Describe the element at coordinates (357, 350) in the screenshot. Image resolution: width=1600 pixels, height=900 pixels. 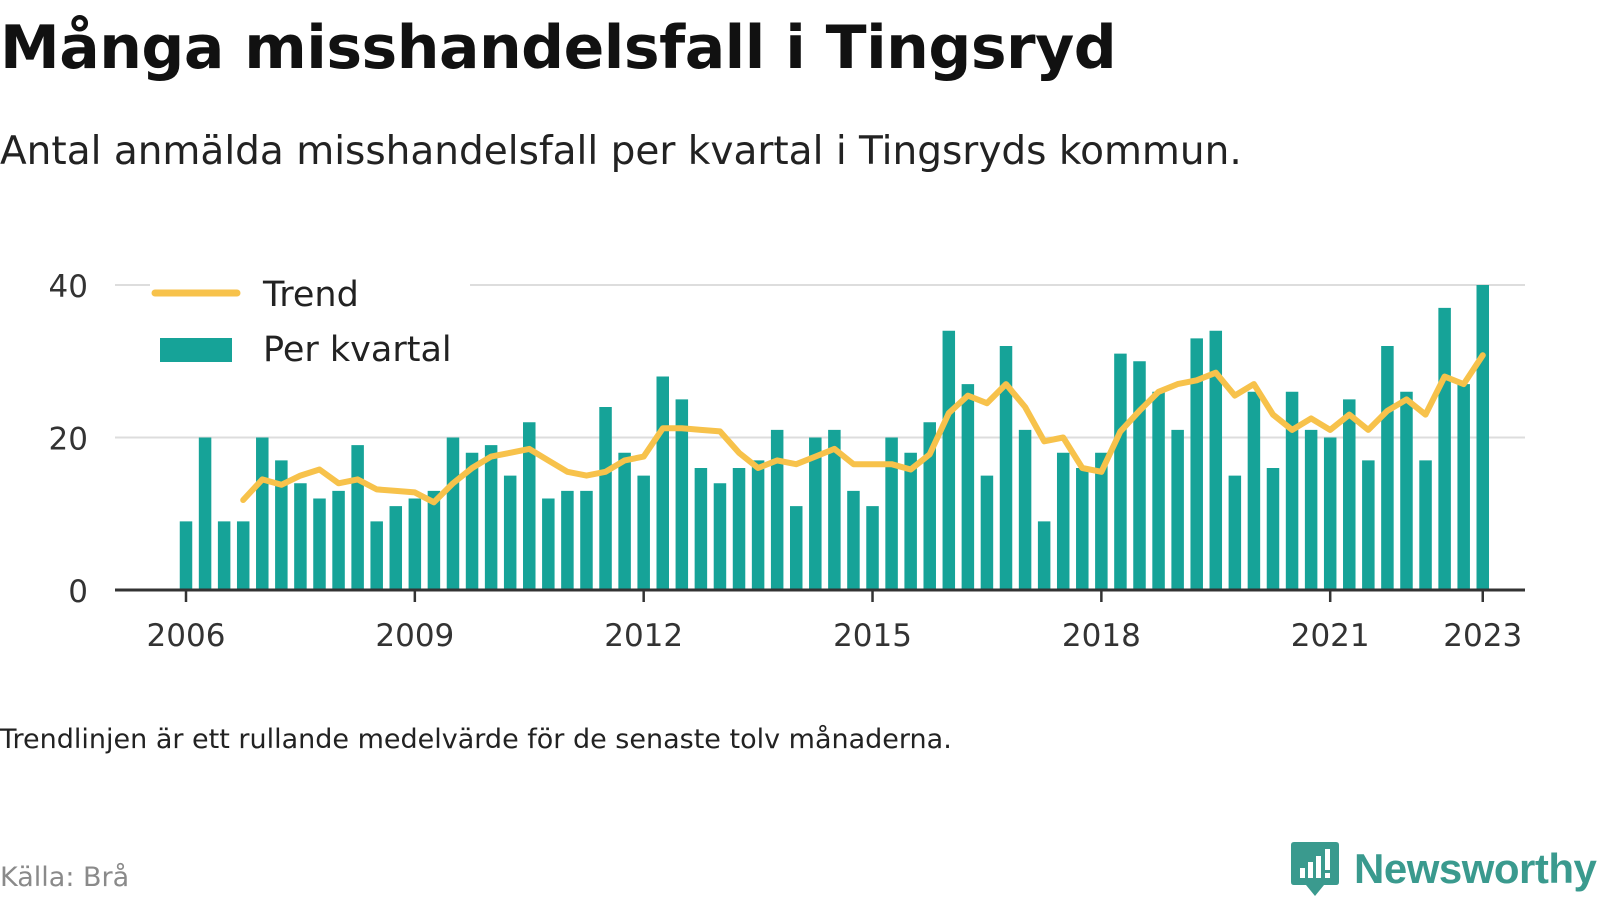
I see `legend-label-per-kvartal: Per kvartal` at that location.